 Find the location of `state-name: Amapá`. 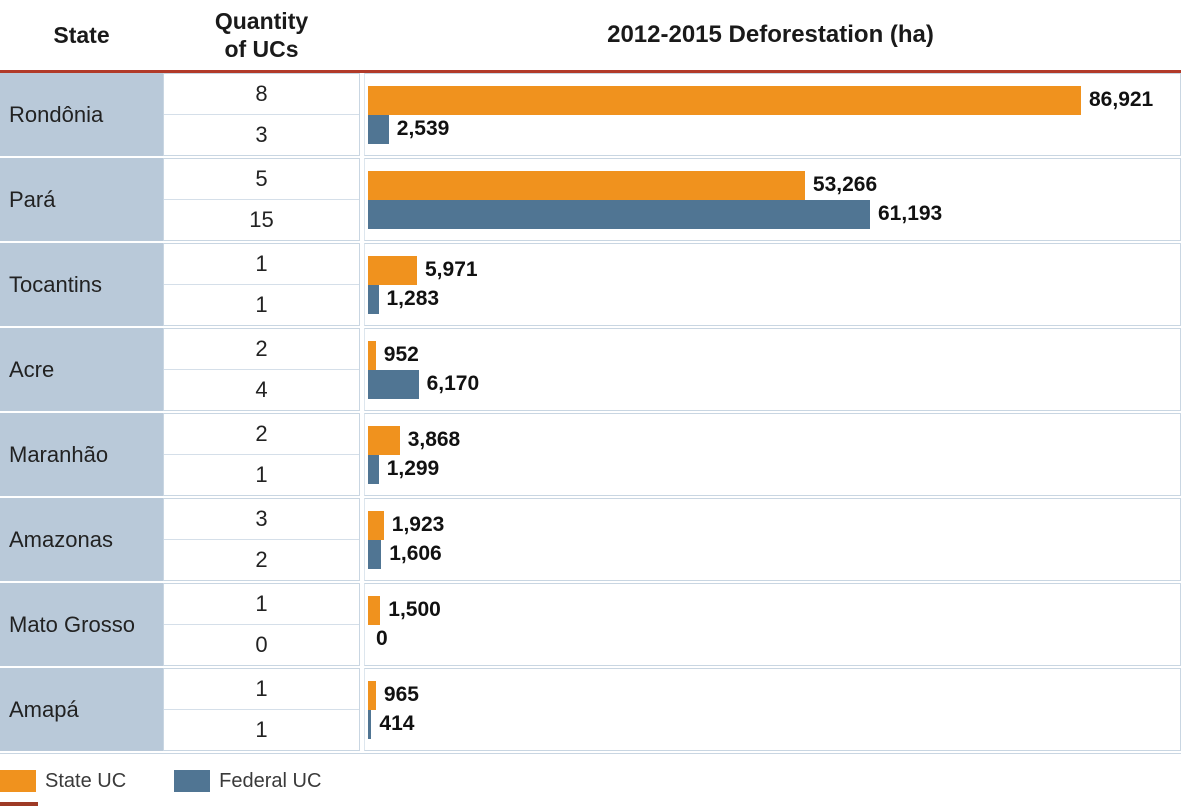

state-name: Amapá is located at coordinates (44, 709).